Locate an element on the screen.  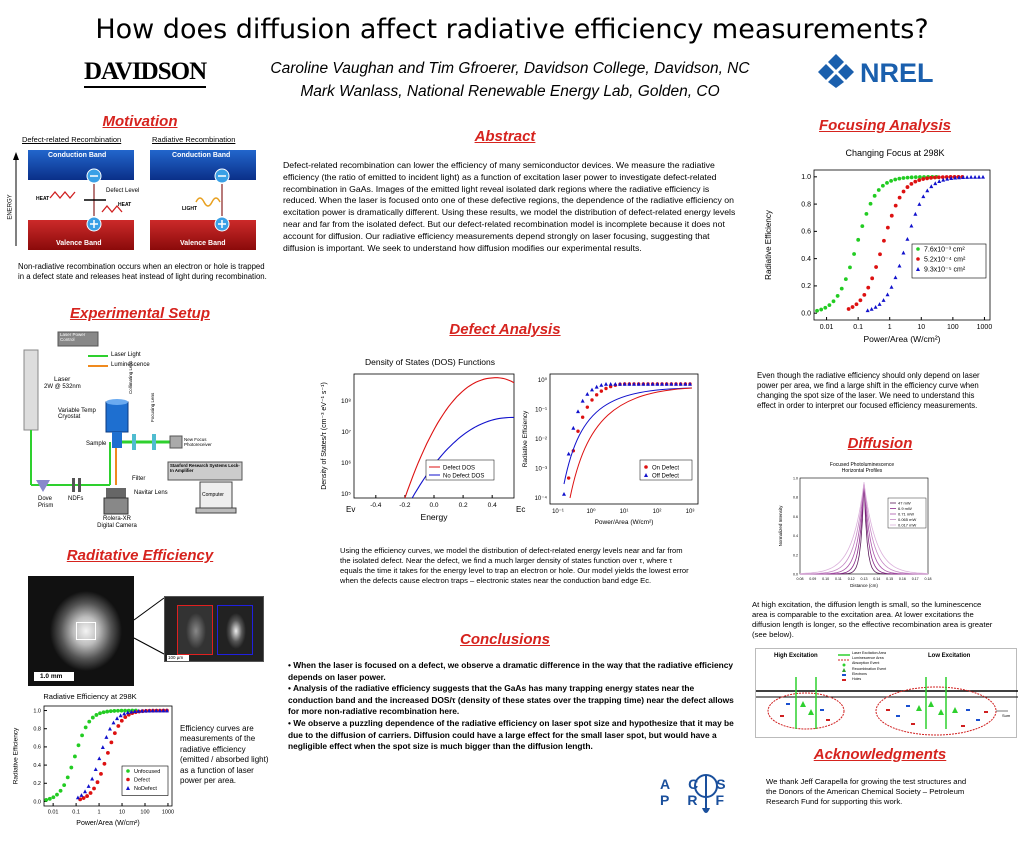
label-defect-recombination: Defect-related Recombination is located at coordinates (72, 139).